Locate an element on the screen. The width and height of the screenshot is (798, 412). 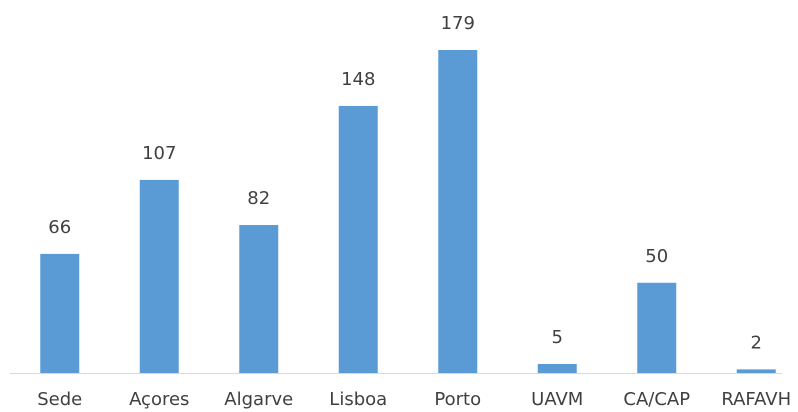
x-tick-label: CA/CAP is located at coordinates (656, 399).